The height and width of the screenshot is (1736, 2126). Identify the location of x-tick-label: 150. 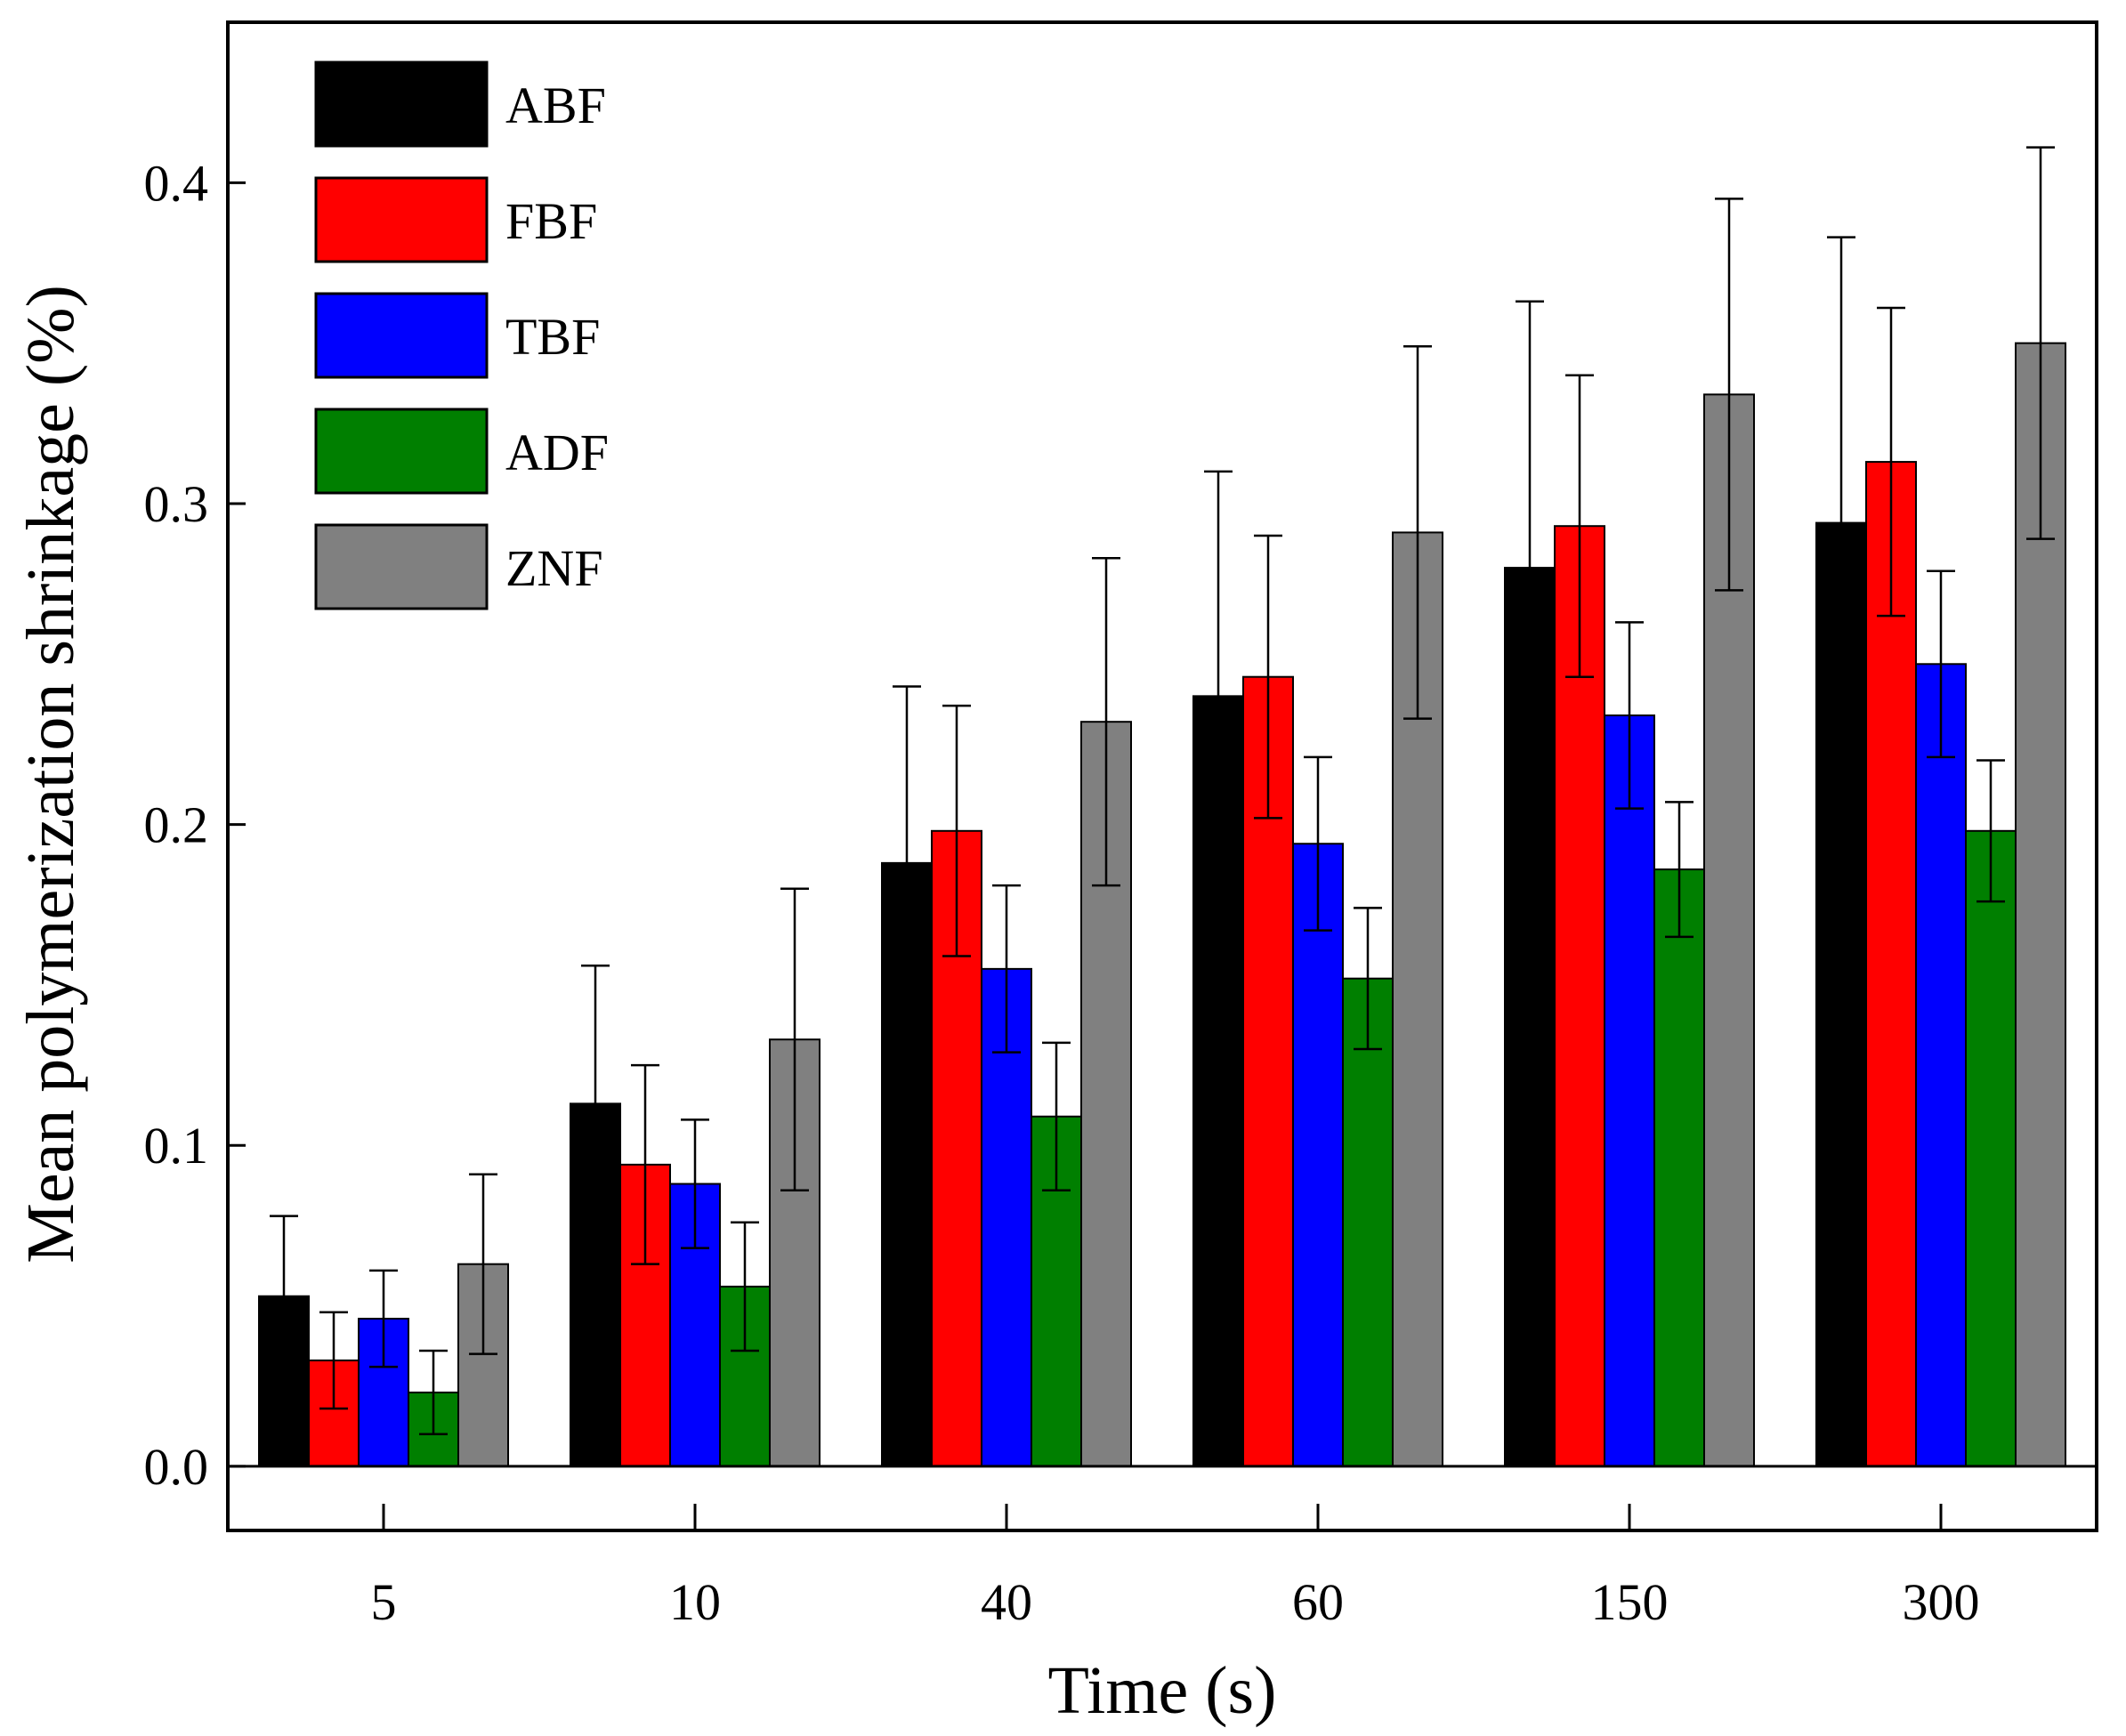
(1630, 1602).